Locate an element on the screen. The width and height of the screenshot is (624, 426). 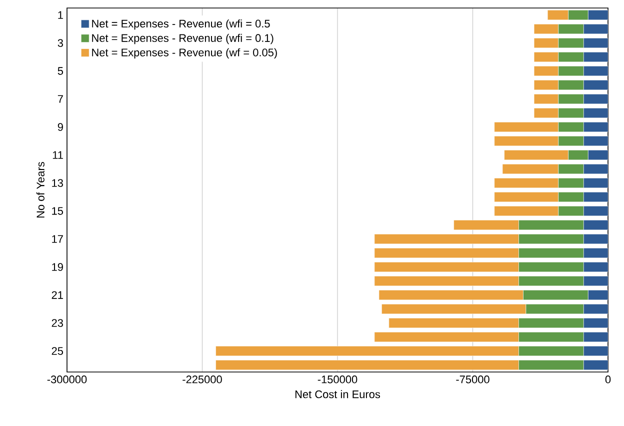
x-tick-label: 0 is located at coordinates (608, 380).